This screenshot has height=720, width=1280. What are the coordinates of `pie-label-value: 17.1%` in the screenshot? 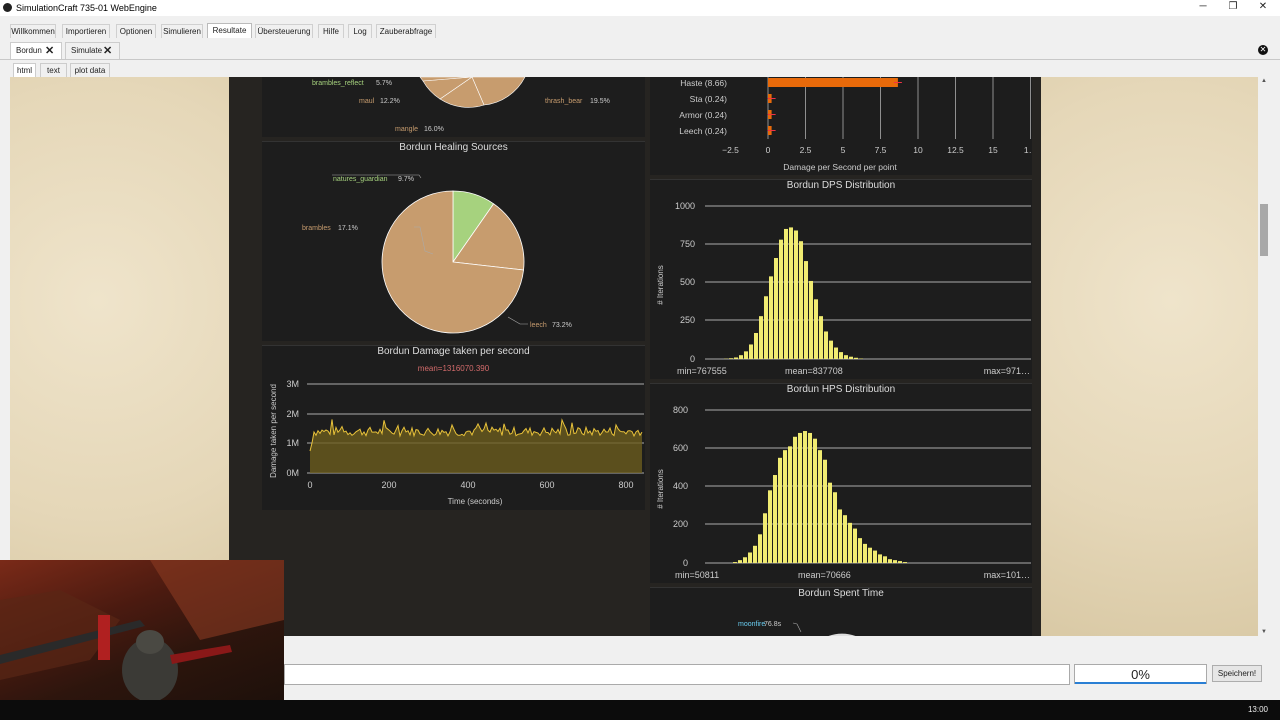 It's located at (348, 228).